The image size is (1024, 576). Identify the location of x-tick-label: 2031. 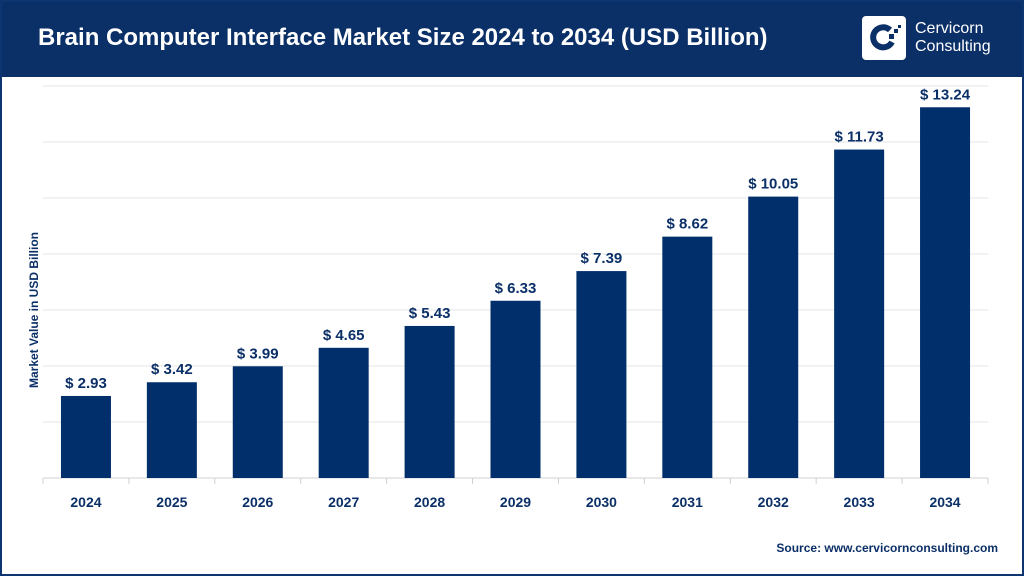
(687, 502).